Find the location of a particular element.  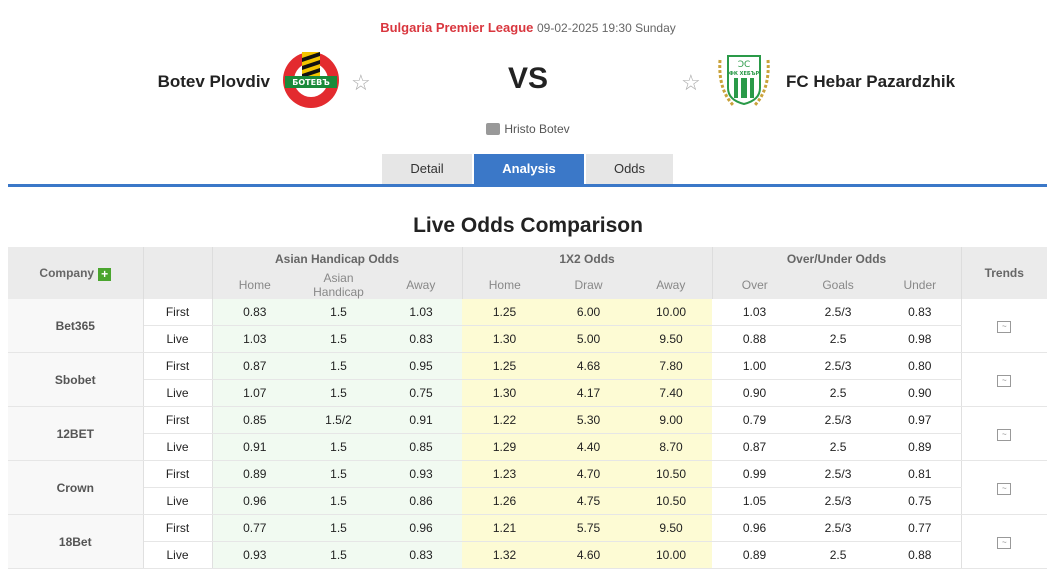

odds-cell-home: 1.21 is located at coordinates (505, 528).